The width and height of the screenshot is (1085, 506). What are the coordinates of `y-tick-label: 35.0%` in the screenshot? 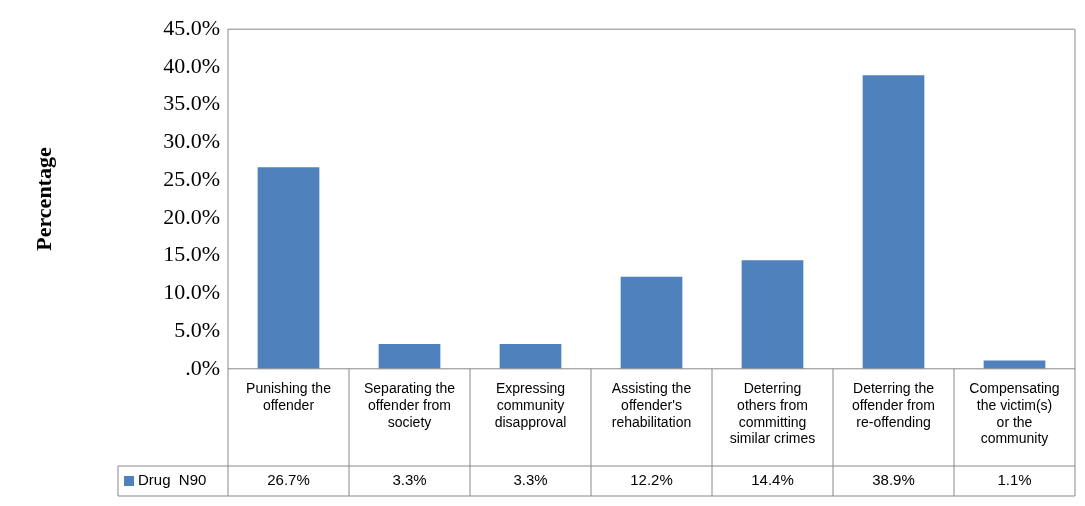 It's located at (191, 103).